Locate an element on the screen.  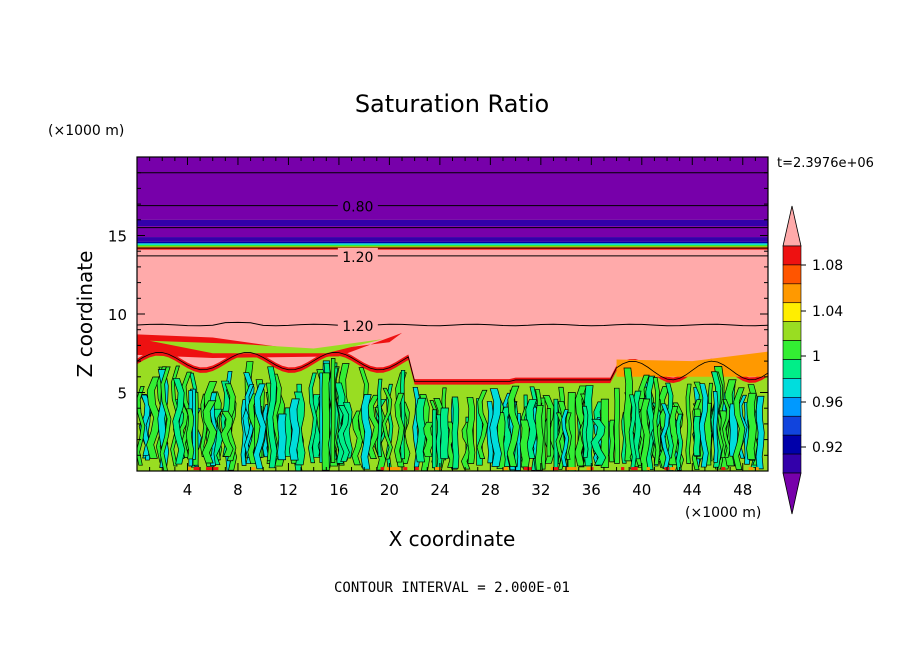
x-unit-label: (×1000 m) is located at coordinates (723, 513).